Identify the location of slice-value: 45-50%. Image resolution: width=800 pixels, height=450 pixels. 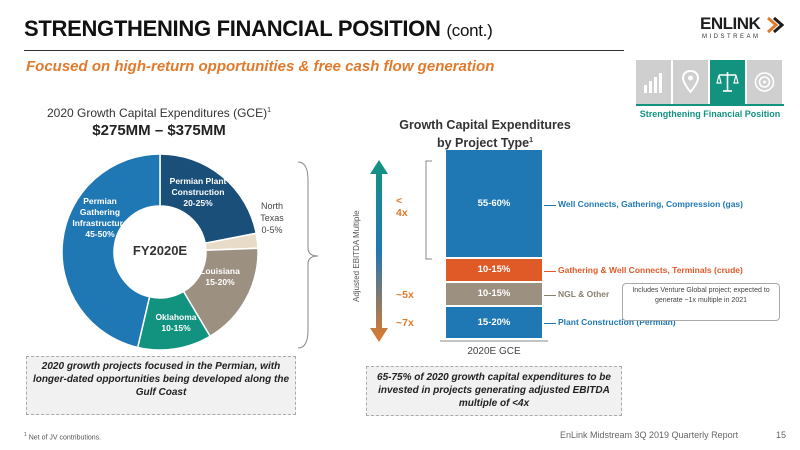
(100, 234).